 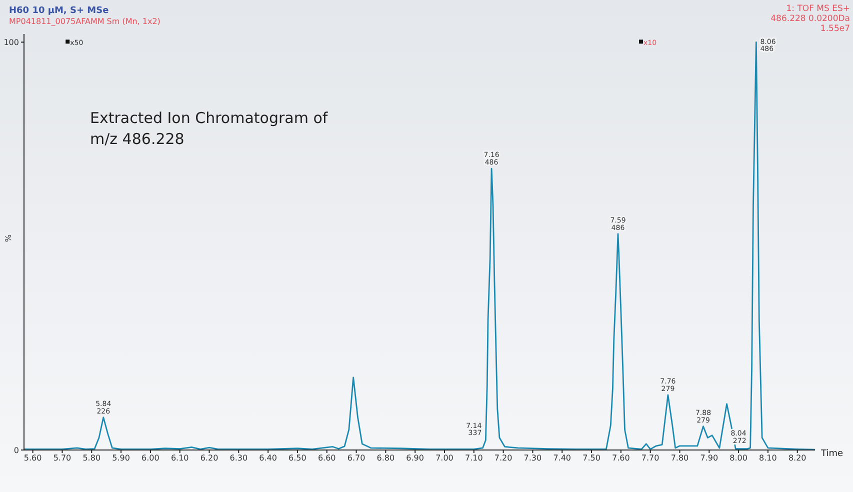 I want to click on annotation: Extracted Ion Chromatogram of m/z 486.228, so click(x=209, y=129).